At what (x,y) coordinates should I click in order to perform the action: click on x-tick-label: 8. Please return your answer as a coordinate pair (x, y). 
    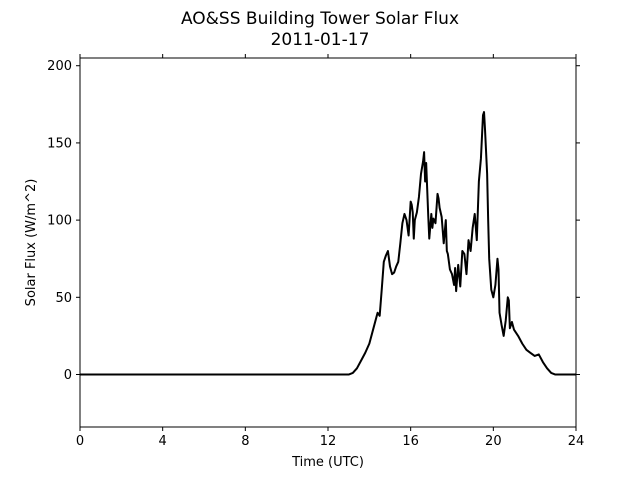
    Looking at the image, I should click on (245, 441).